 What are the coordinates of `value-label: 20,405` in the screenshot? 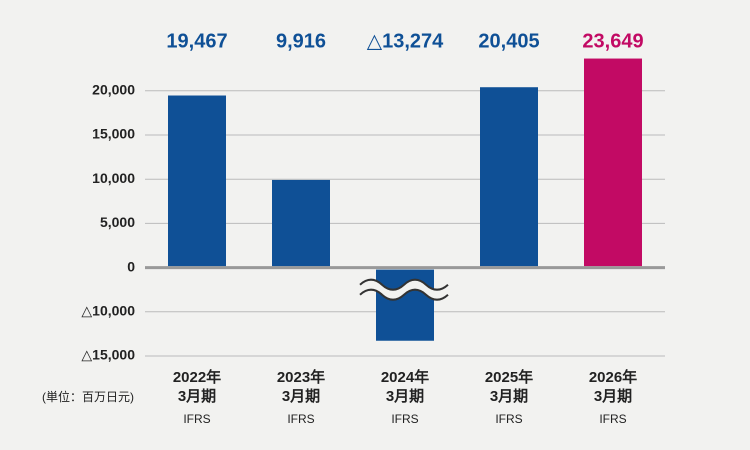 It's located at (508, 41).